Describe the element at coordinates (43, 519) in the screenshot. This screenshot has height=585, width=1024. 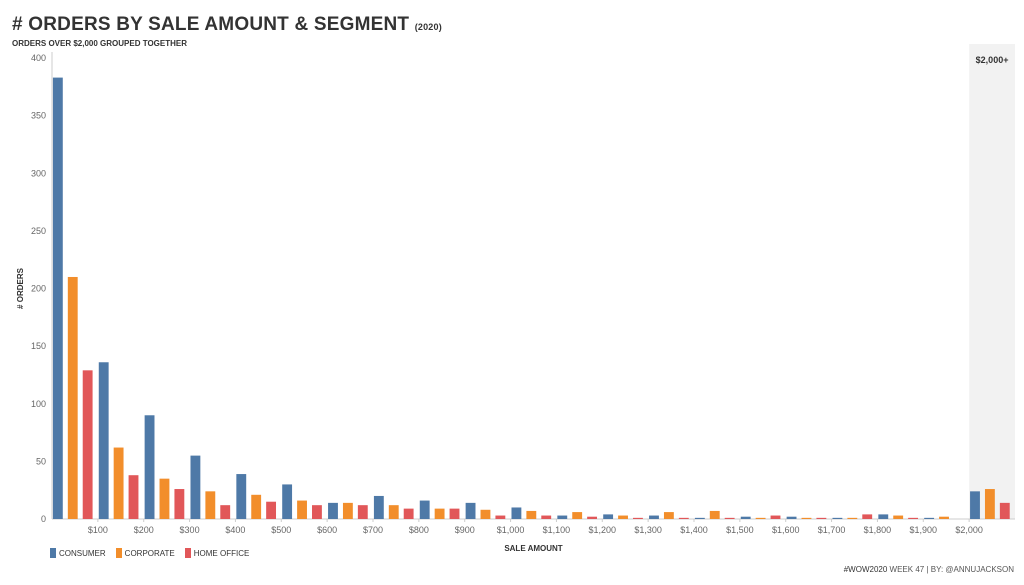
I see `y-tick-label: 0` at that location.